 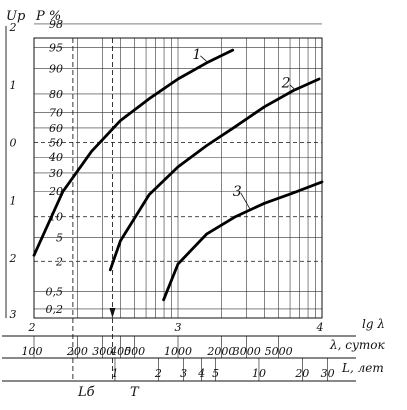 I want to click on L-tick-label: 20, so click(x=301, y=373).